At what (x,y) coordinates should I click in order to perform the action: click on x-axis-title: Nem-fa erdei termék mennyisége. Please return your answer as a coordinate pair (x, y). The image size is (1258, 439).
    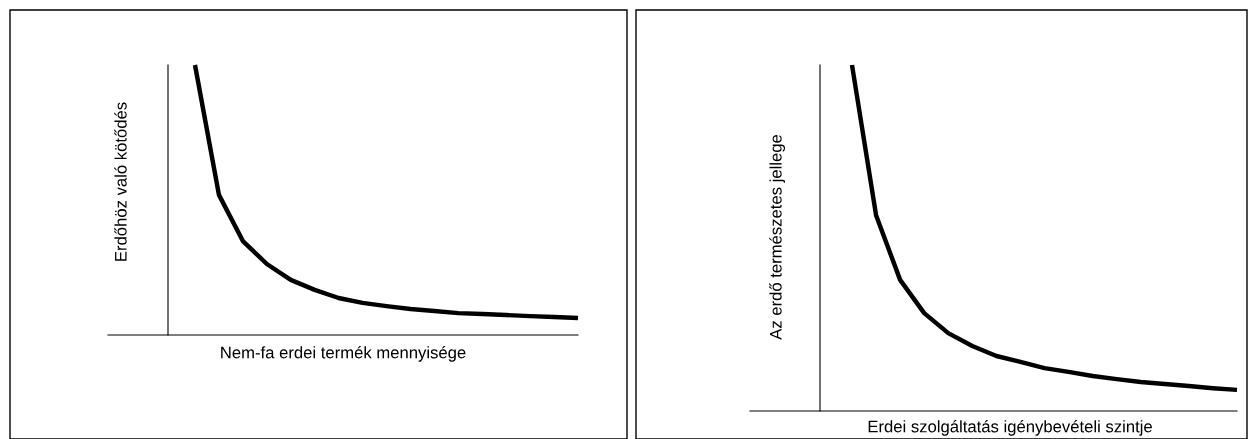
    Looking at the image, I should click on (343, 354).